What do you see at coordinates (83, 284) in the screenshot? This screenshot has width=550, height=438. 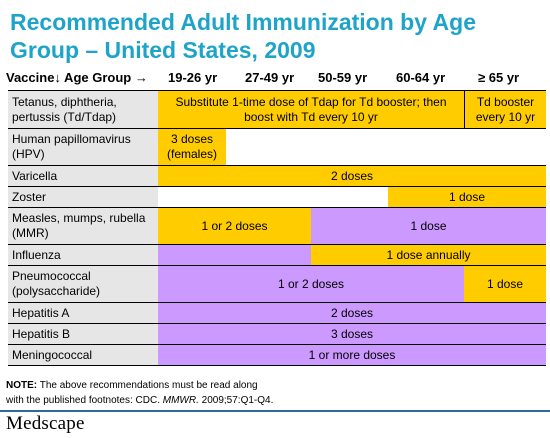 I see `vaccine-name: Pneumococcal (polysaccharide)` at bounding box center [83, 284].